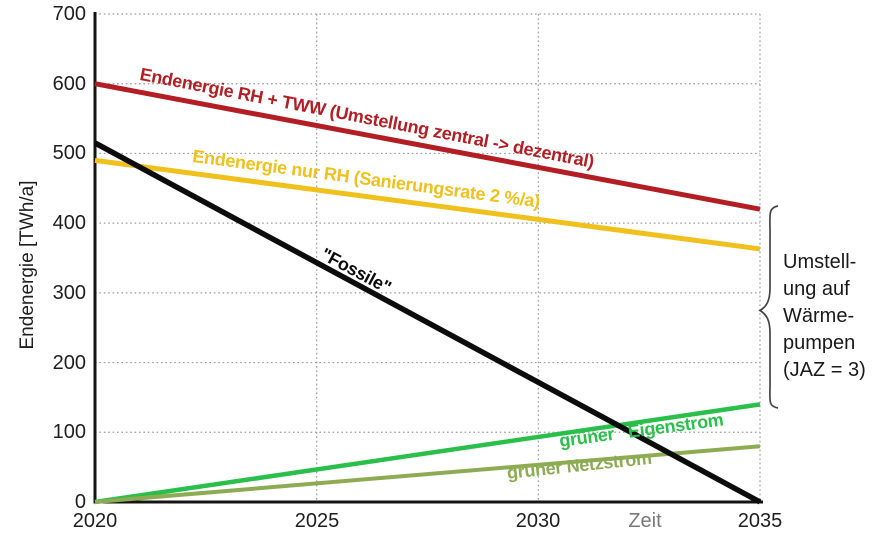 This screenshot has height=554, width=872. I want to click on y-tick-label: 0, so click(80, 502).